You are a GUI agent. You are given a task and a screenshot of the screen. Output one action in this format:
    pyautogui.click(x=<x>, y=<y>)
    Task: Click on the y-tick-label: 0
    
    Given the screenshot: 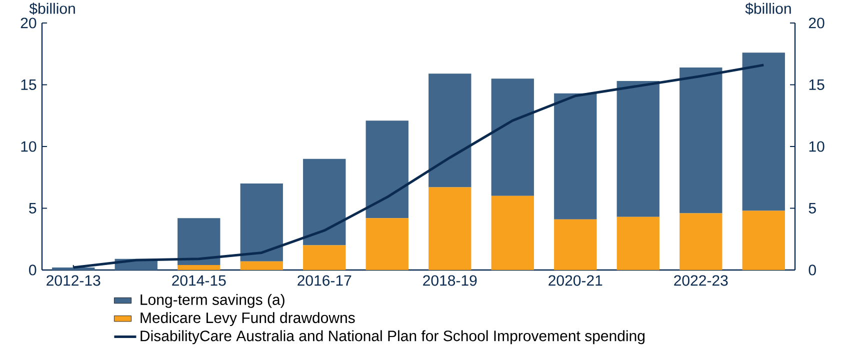 What is the action you would take?
    pyautogui.click(x=32, y=270)
    